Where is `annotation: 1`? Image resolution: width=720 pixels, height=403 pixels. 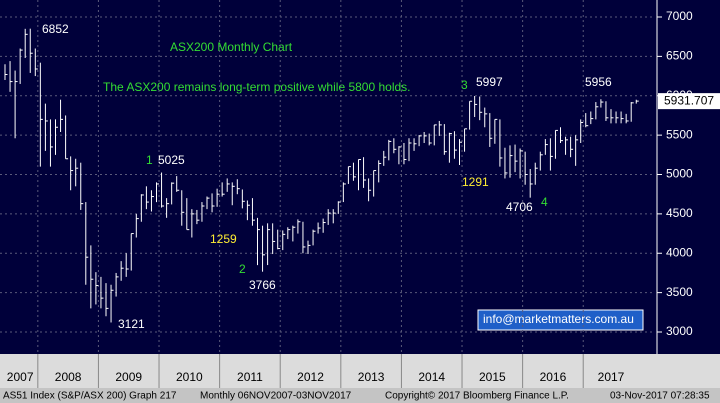 annotation: 1 is located at coordinates (149, 160).